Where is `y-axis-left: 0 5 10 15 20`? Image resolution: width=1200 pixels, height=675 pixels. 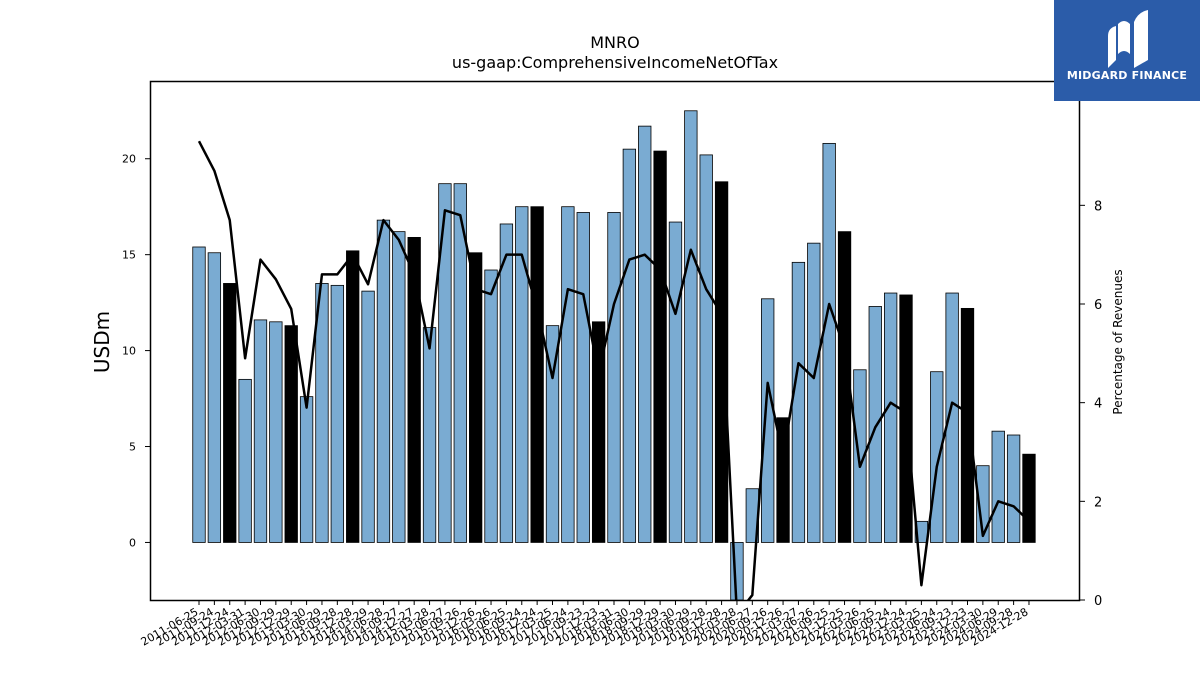
y-axis-left: 0 5 10 15 20 is located at coordinates (136, 351).